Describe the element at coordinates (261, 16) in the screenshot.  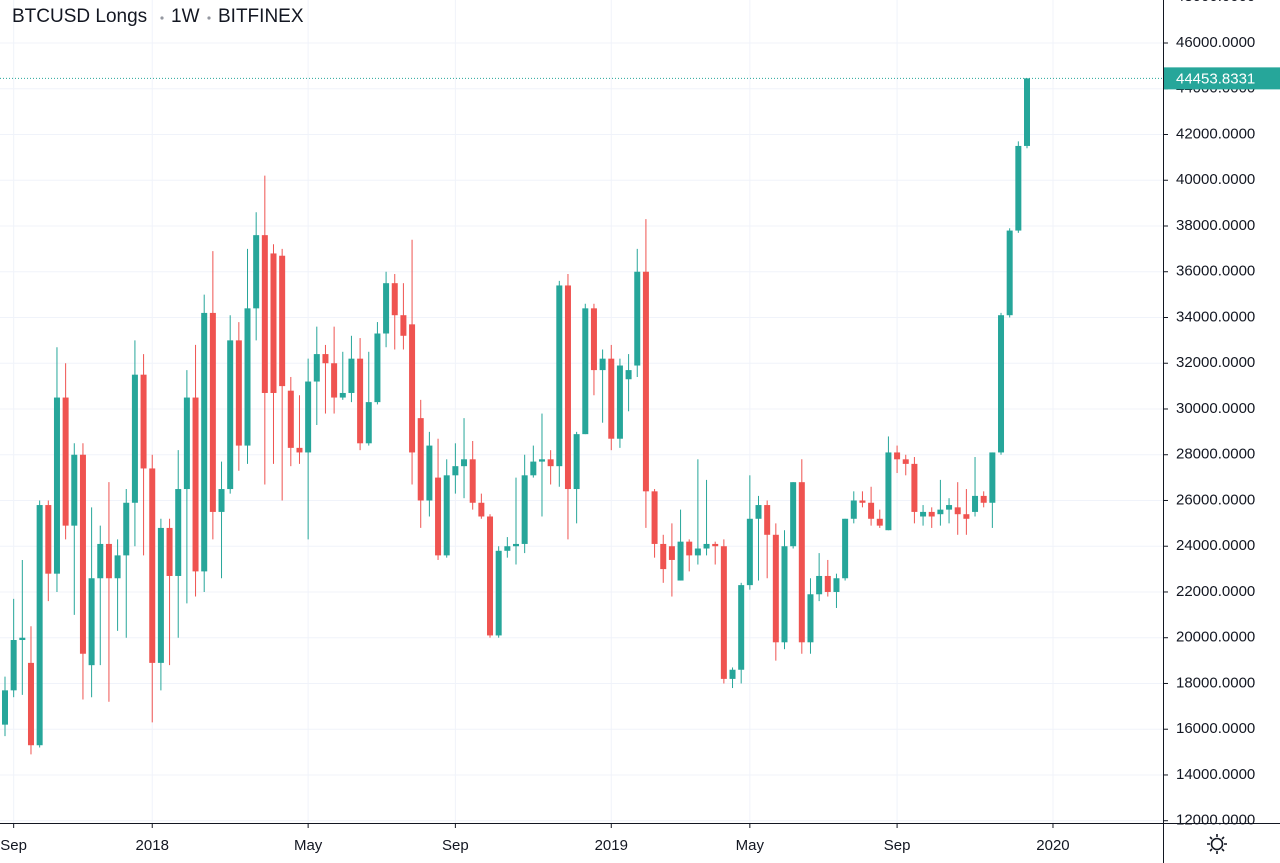
I see `exchange: BITFINEX` at that location.